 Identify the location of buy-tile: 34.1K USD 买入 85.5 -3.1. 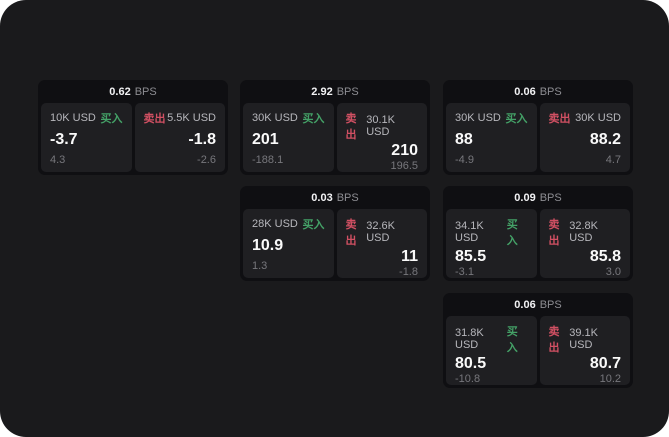
(491, 243).